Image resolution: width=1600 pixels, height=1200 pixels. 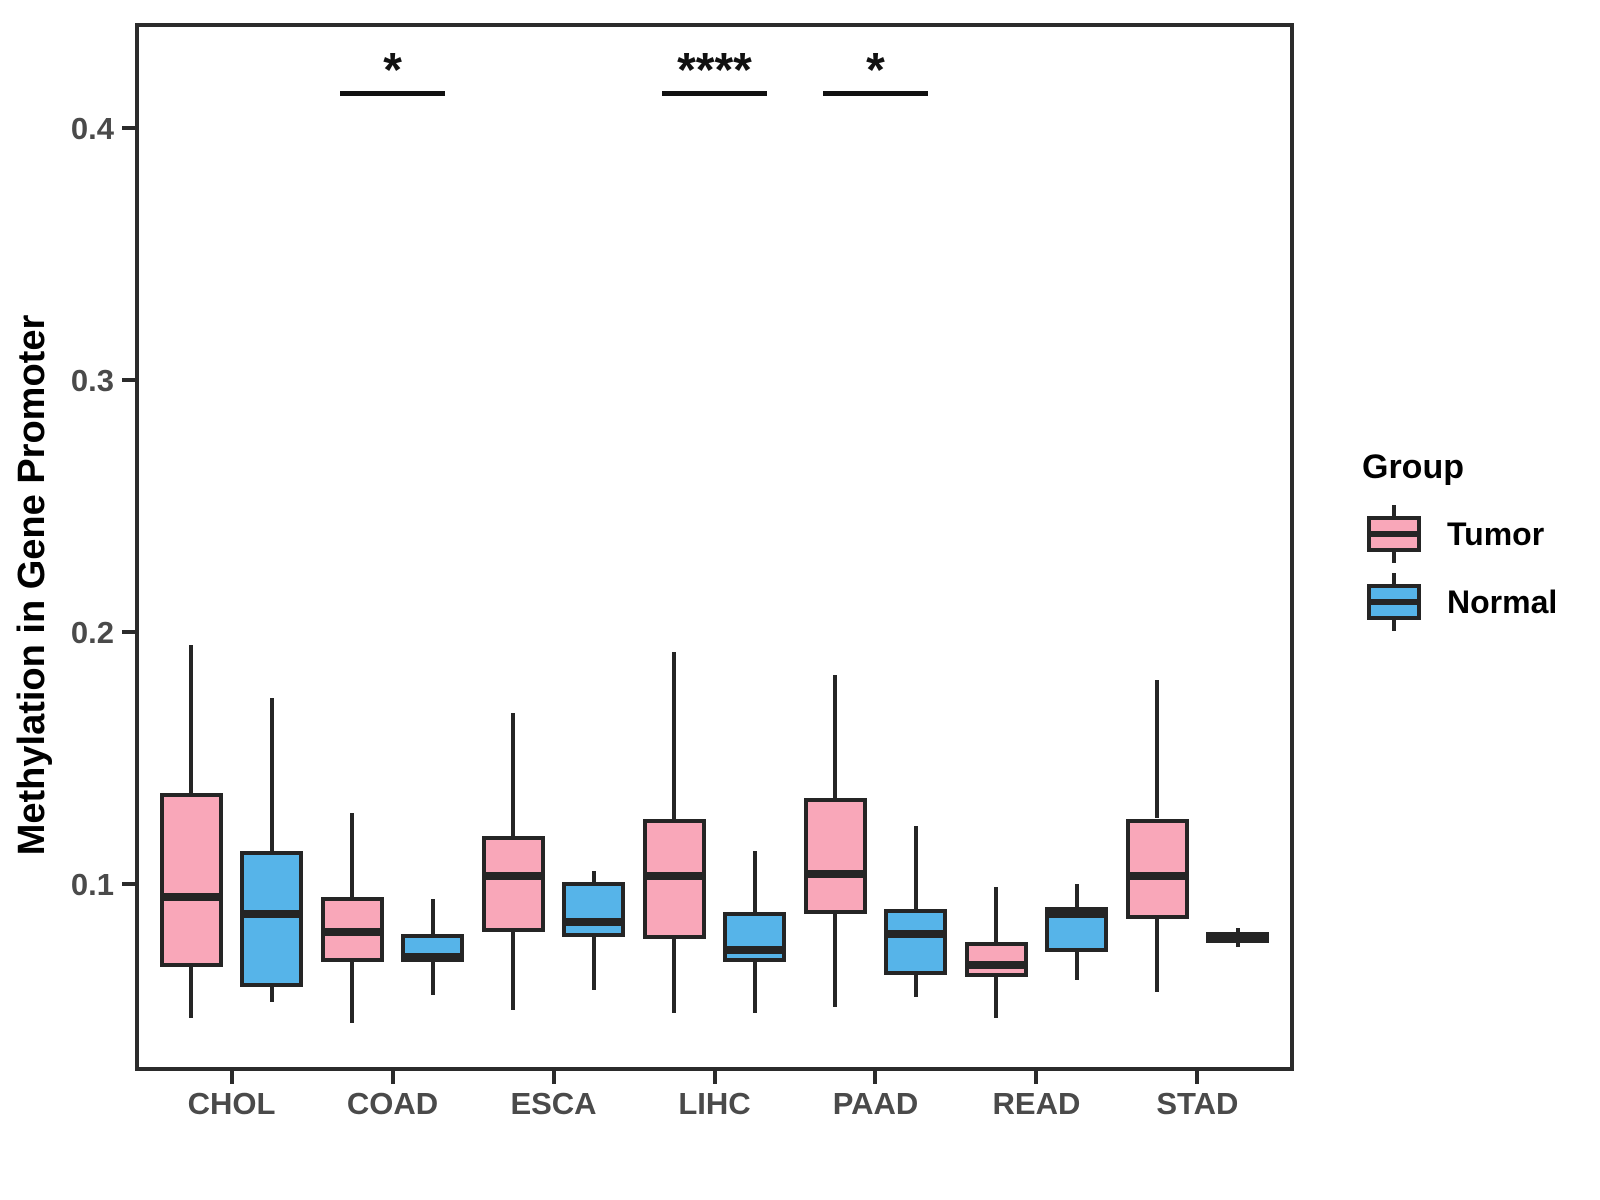 I want to click on whisker-upper-ESCA-Tumor, so click(x=513, y=774).